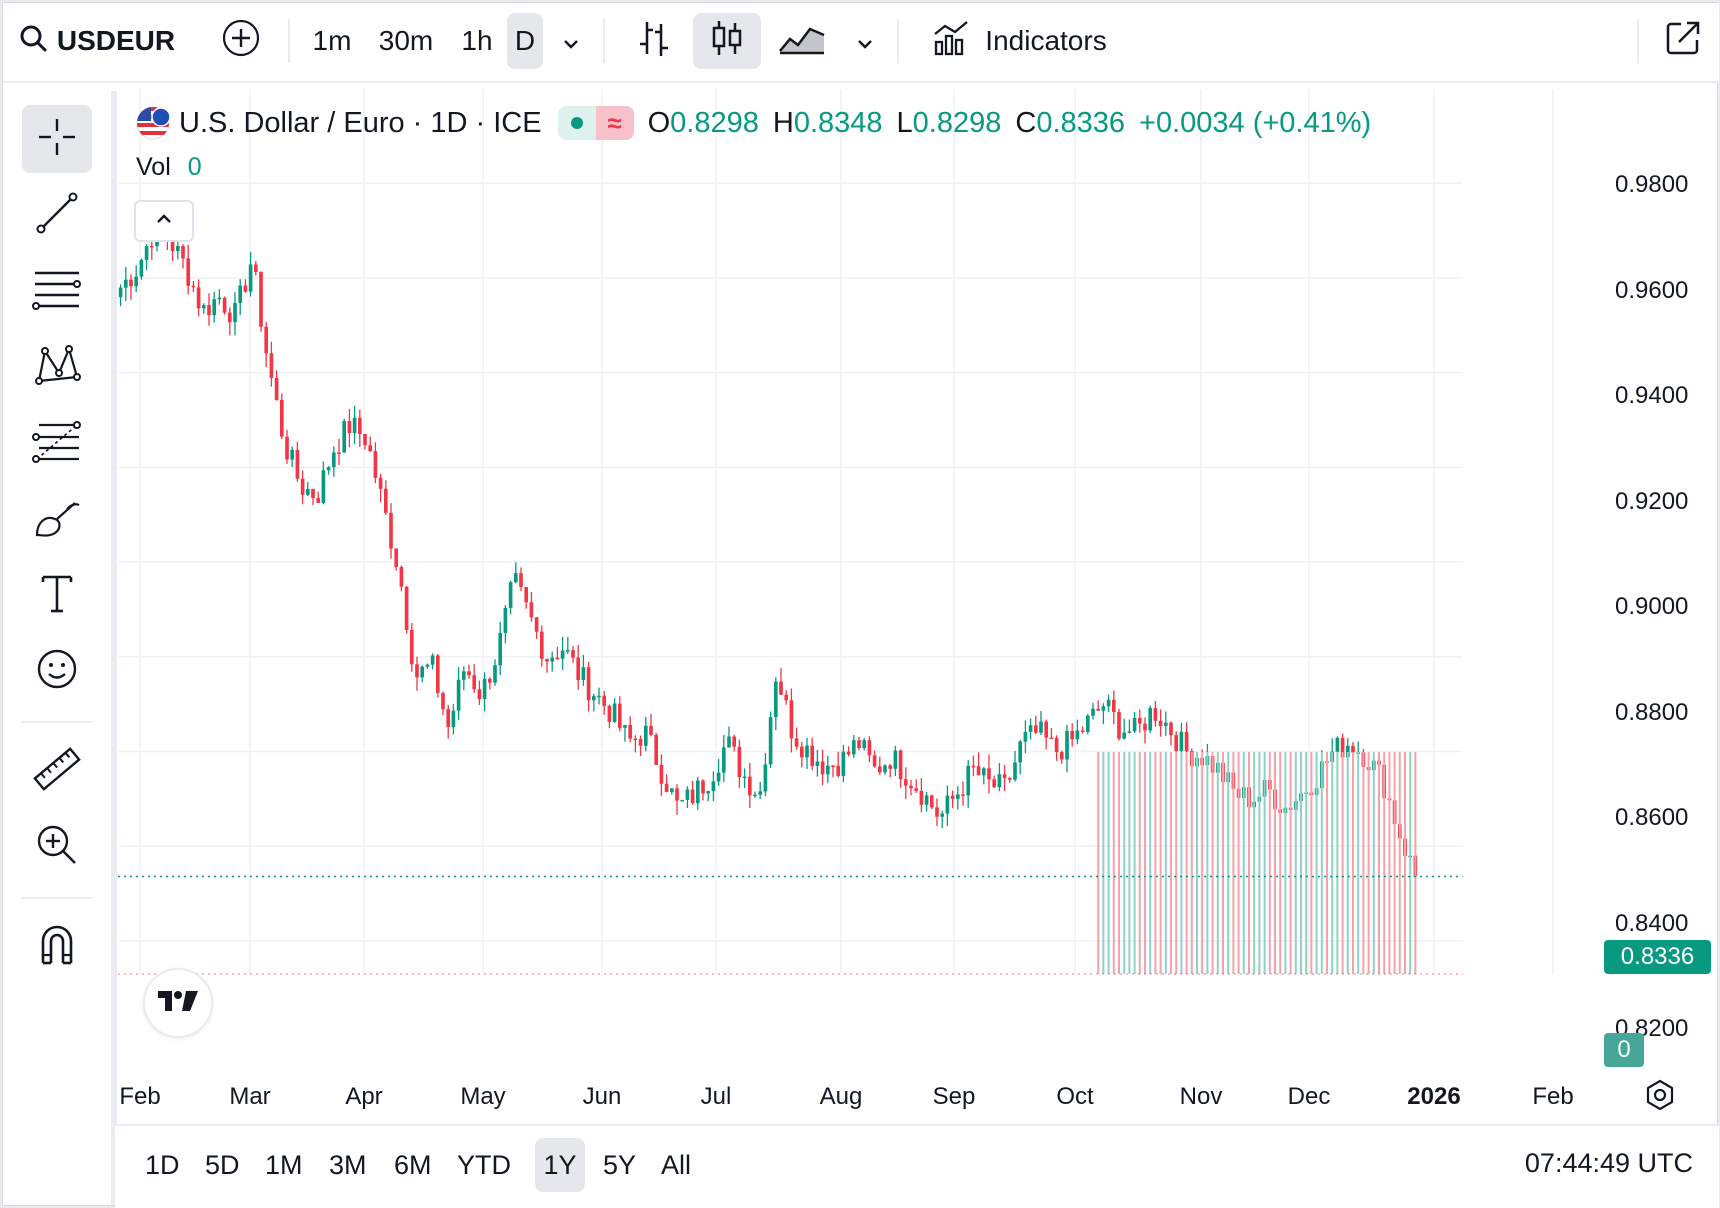 The width and height of the screenshot is (1720, 1208). What do you see at coordinates (1026, 122) in the screenshot?
I see `close-label: C` at bounding box center [1026, 122].